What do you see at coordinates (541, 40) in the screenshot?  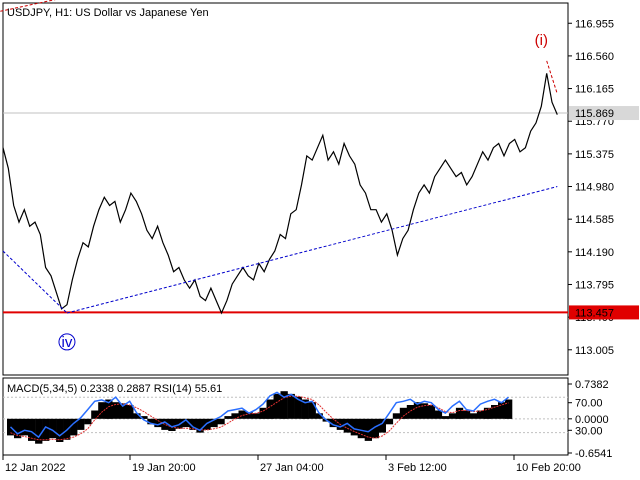 I see `wave-label: (i)` at bounding box center [541, 40].